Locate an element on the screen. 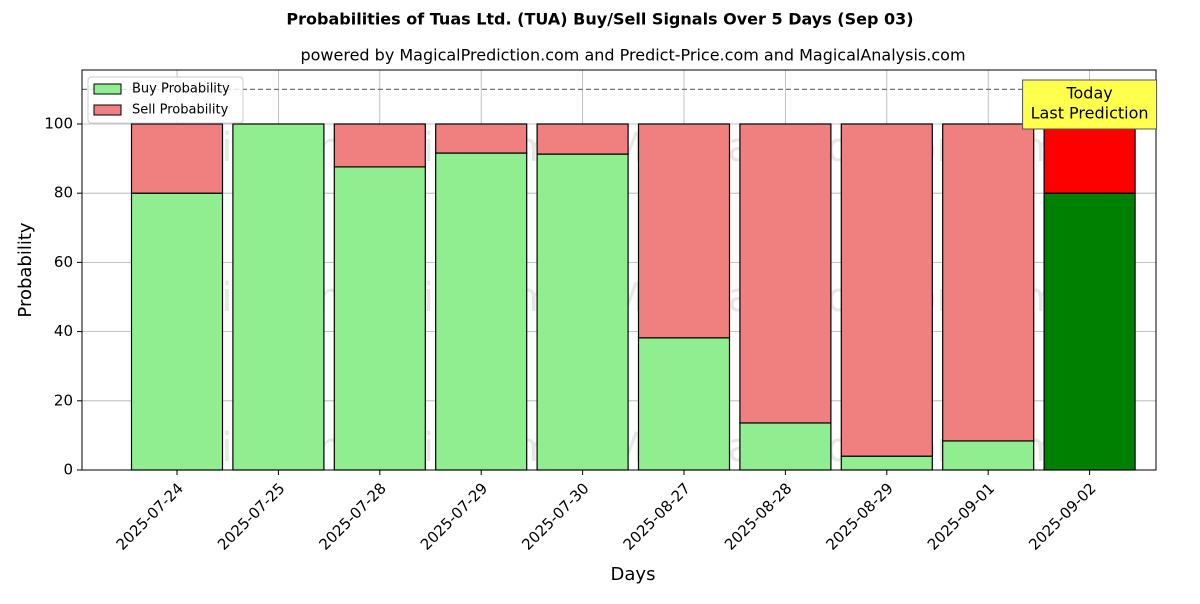  legend-label: Sell Probability is located at coordinates (180, 110).